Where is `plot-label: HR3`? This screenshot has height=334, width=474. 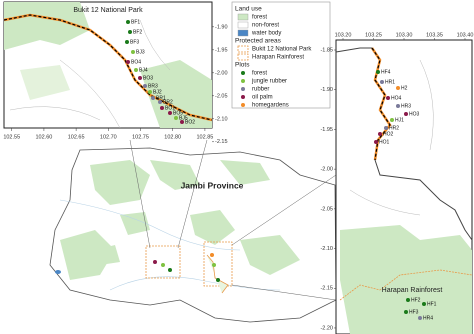
plot-label: HR3 is located at coordinates (406, 106).